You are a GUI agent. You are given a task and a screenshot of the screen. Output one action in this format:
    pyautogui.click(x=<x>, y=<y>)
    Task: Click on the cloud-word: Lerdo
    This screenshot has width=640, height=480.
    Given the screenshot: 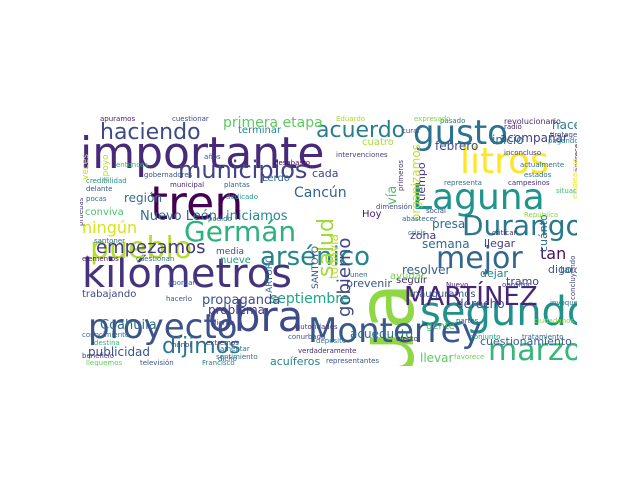 What is the action you would take?
    pyautogui.click(x=276, y=178)
    